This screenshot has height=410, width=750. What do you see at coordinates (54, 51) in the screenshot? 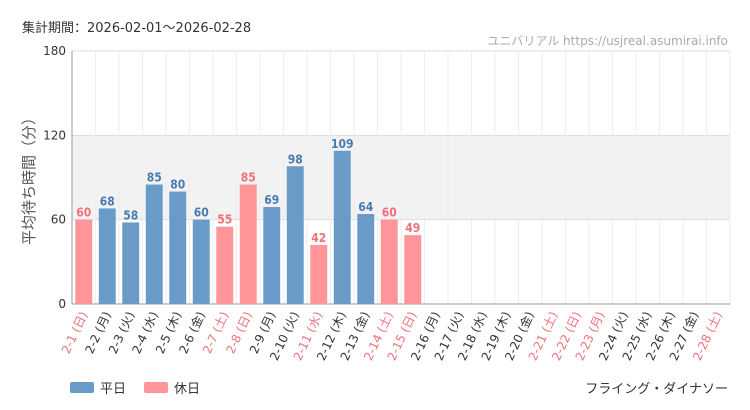
I see `y-tick-label: 180` at bounding box center [54, 51].